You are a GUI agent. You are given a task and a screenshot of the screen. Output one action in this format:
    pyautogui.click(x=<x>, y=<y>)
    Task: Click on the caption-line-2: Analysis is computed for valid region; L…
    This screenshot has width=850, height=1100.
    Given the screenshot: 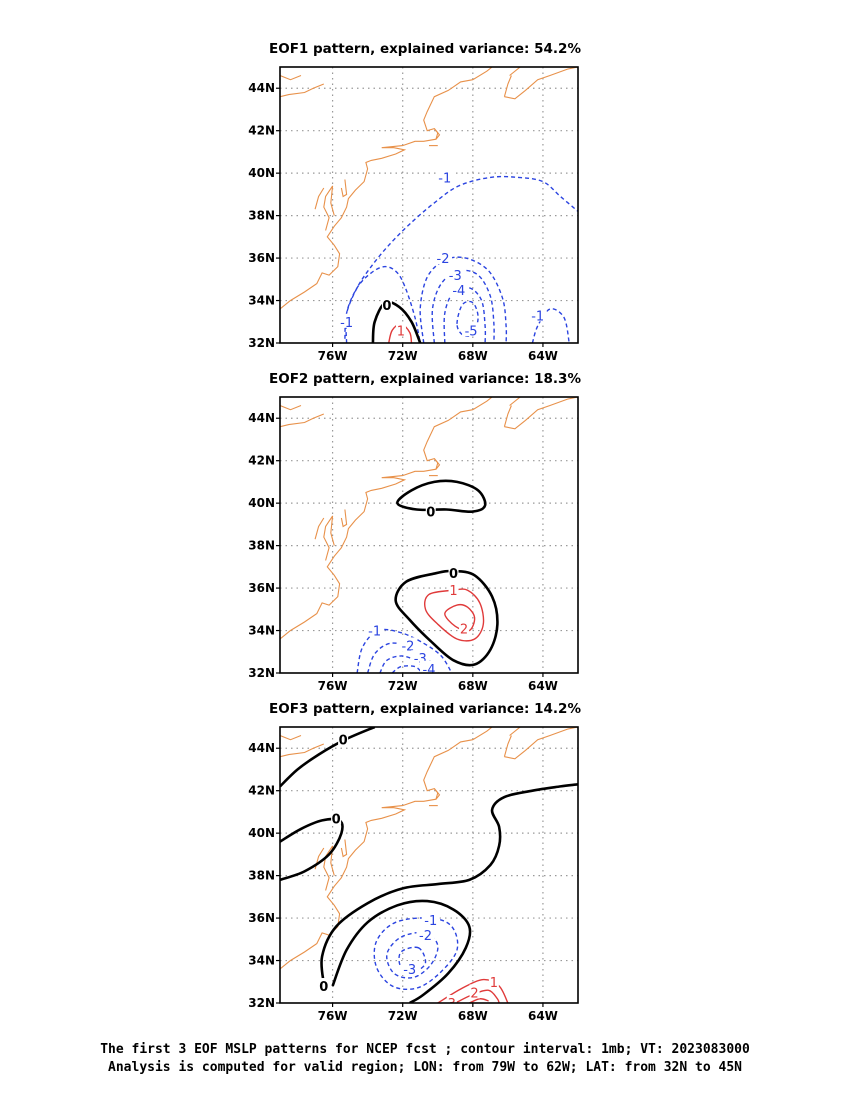 What is the action you would take?
    pyautogui.click(x=425, y=1067)
    